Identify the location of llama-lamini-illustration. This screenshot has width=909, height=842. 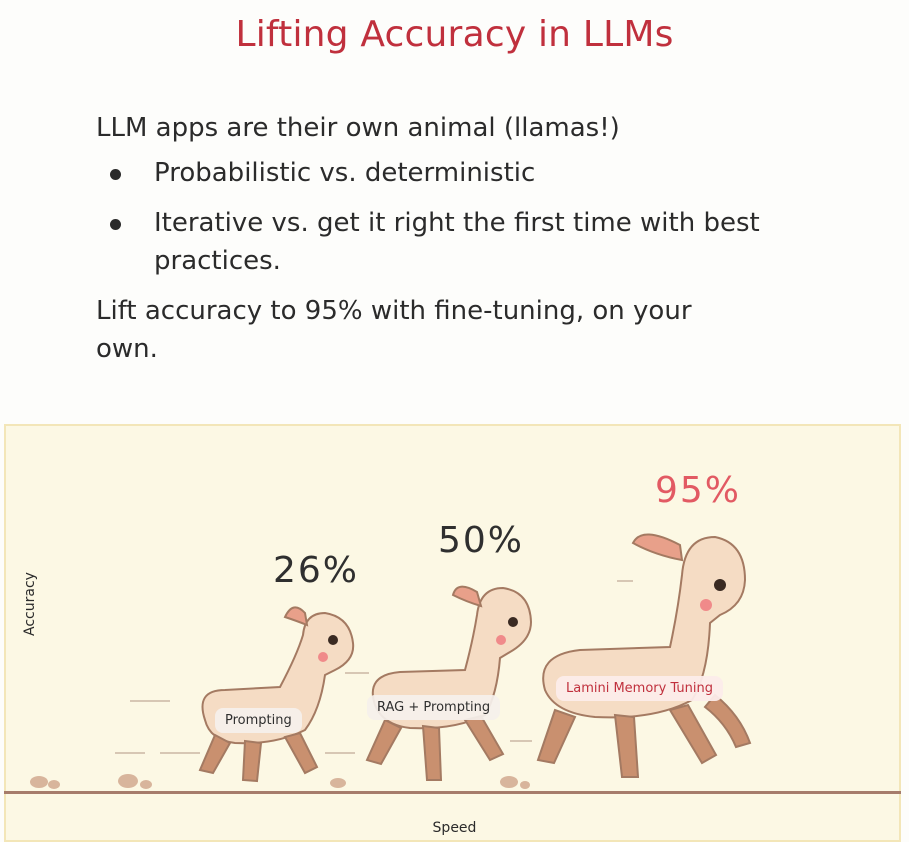
(644, 655).